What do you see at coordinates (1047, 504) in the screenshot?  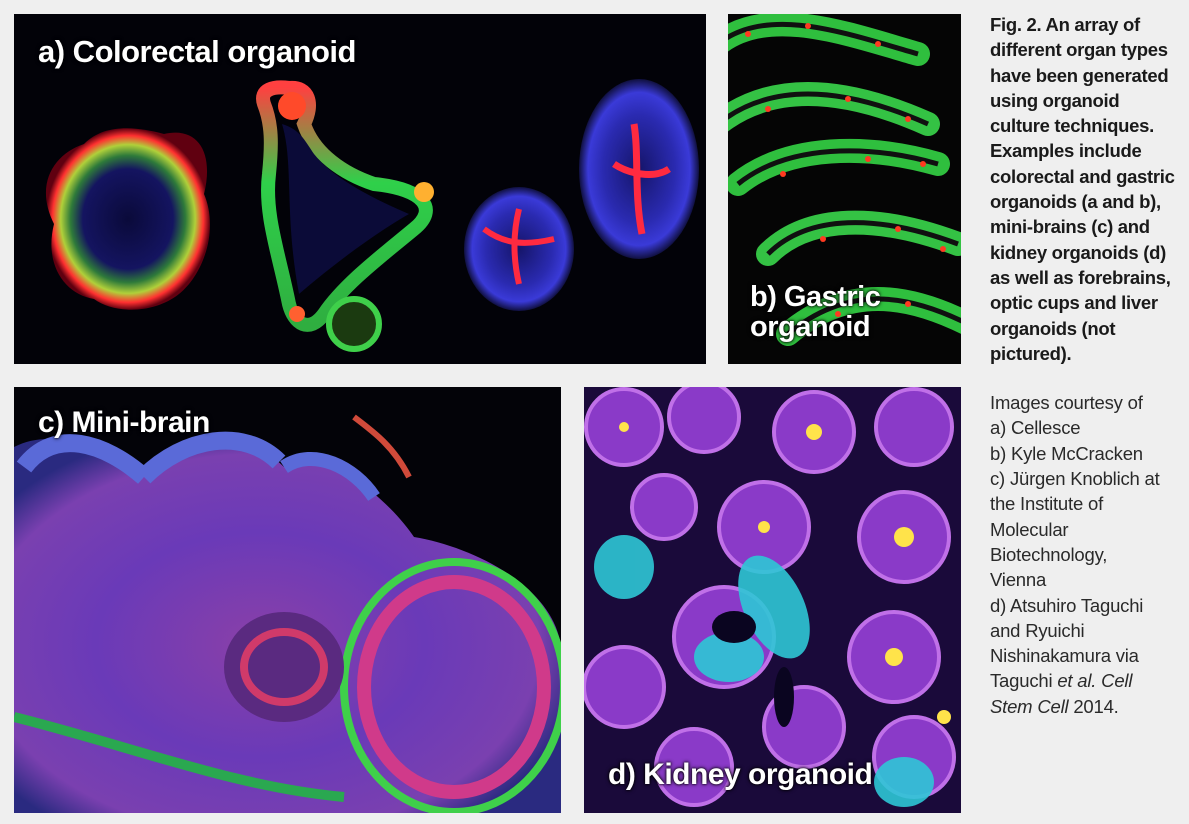 I see `credit-c-line2: the Institute of` at bounding box center [1047, 504].